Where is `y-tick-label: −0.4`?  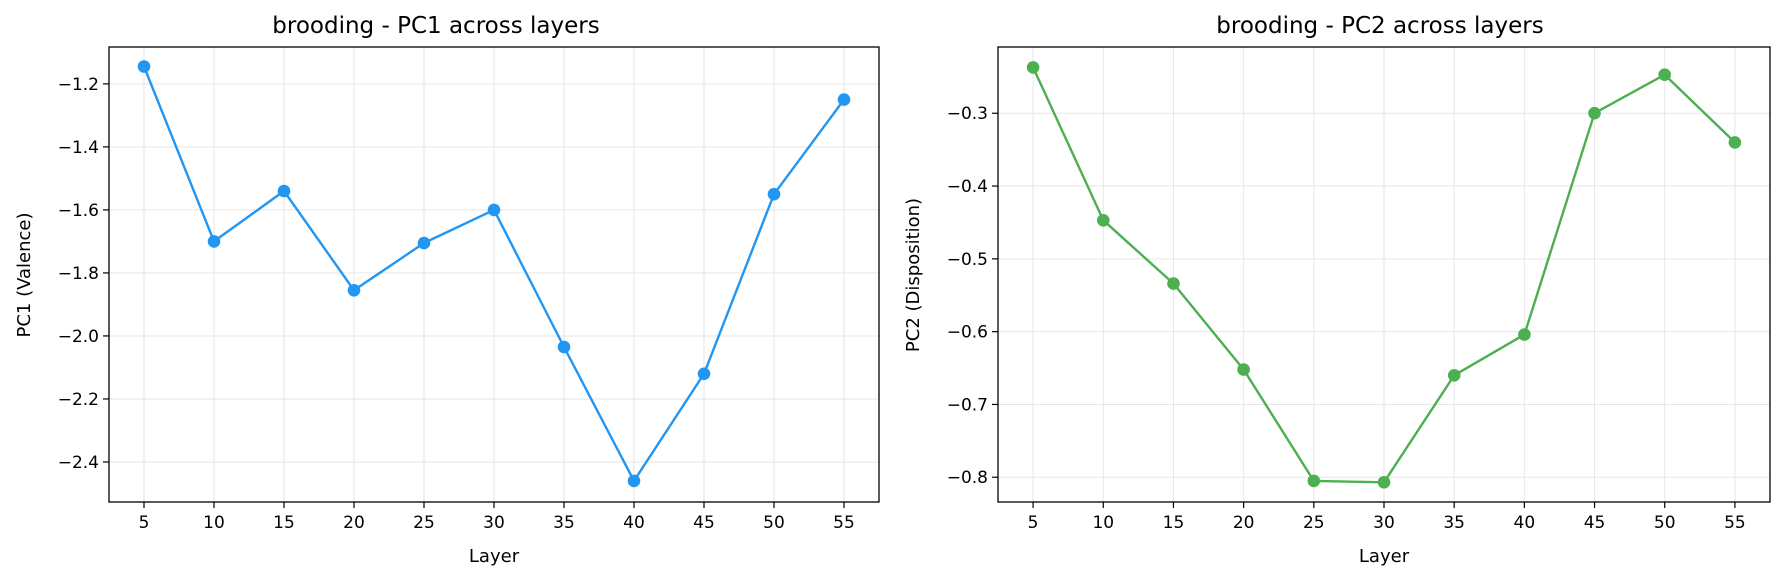
y-tick-label: −0.4 is located at coordinates (967, 187).